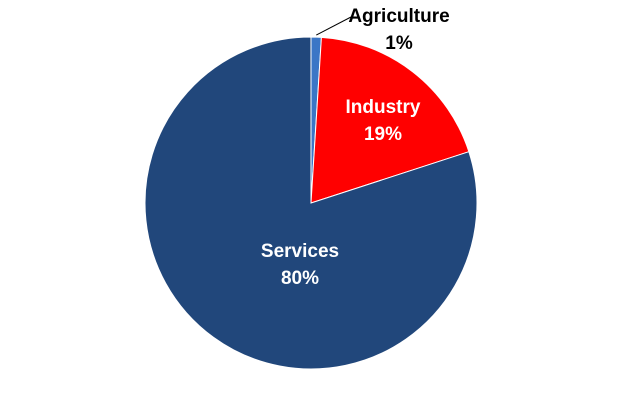 This screenshot has width=622, height=408. I want to click on slice-label: Industry, so click(383, 107).